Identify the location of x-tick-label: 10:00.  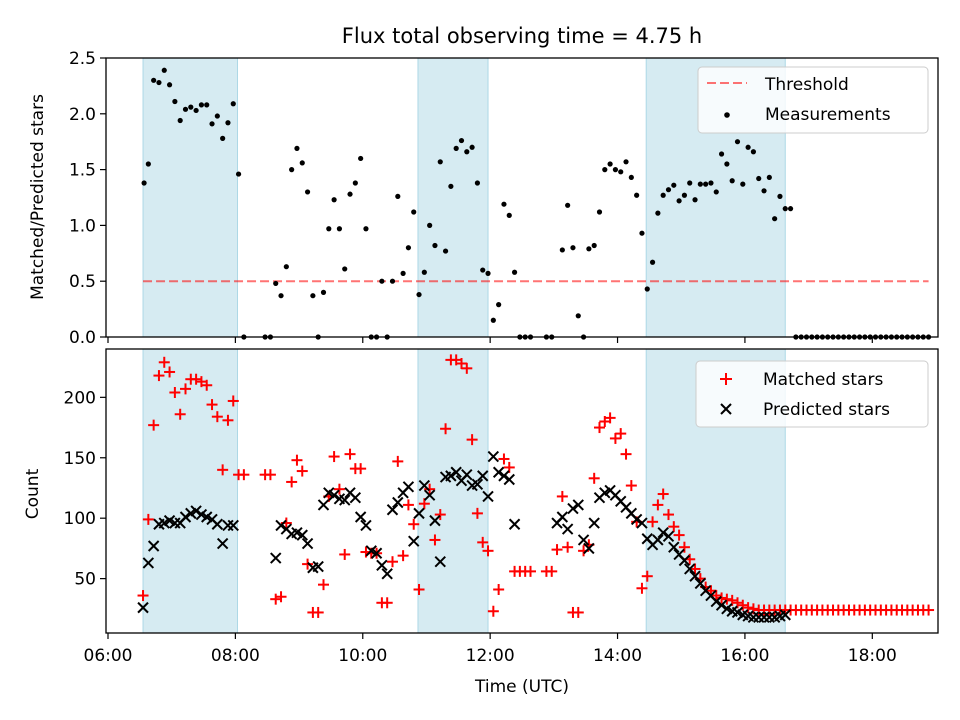
(362, 656).